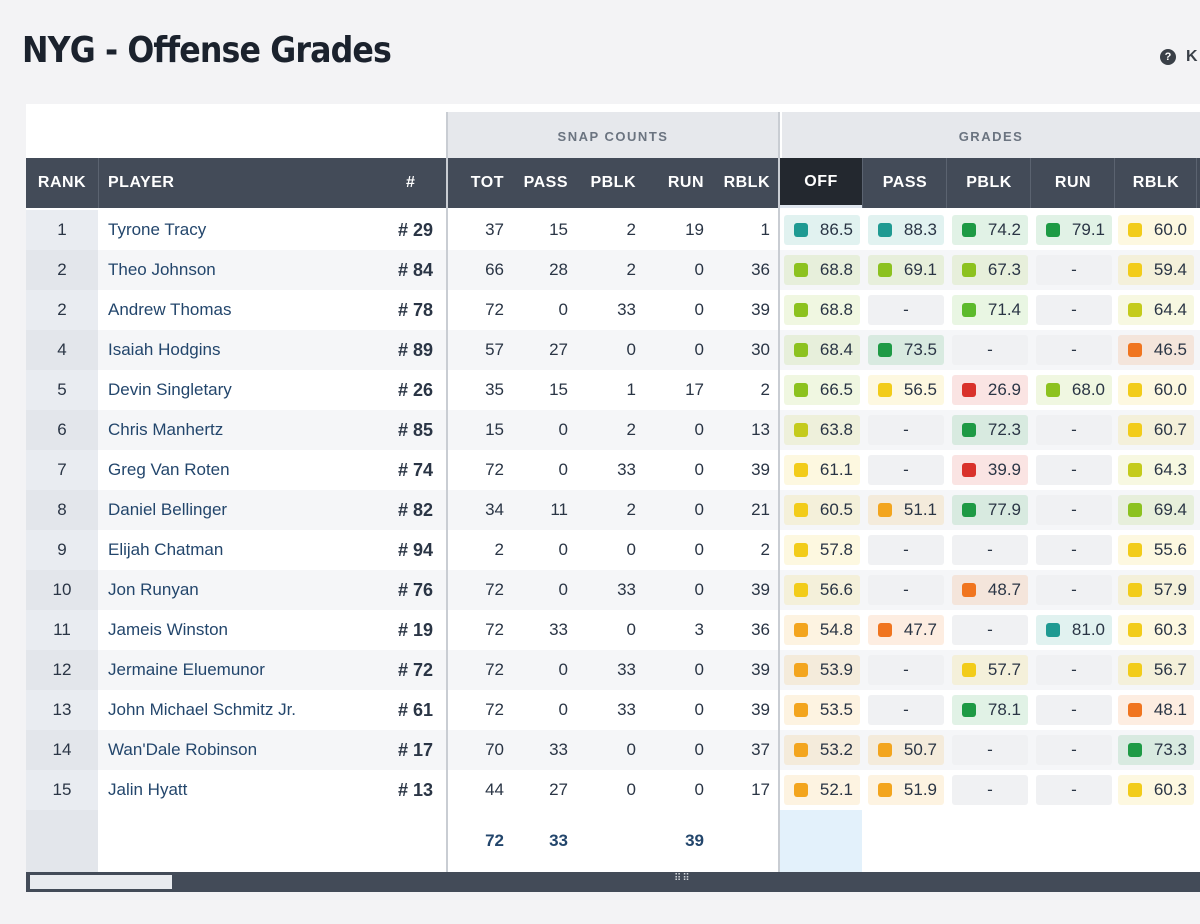 The image size is (1200, 924). What do you see at coordinates (990, 230) in the screenshot?
I see `grade-g_pblk: 74.2` at bounding box center [990, 230].